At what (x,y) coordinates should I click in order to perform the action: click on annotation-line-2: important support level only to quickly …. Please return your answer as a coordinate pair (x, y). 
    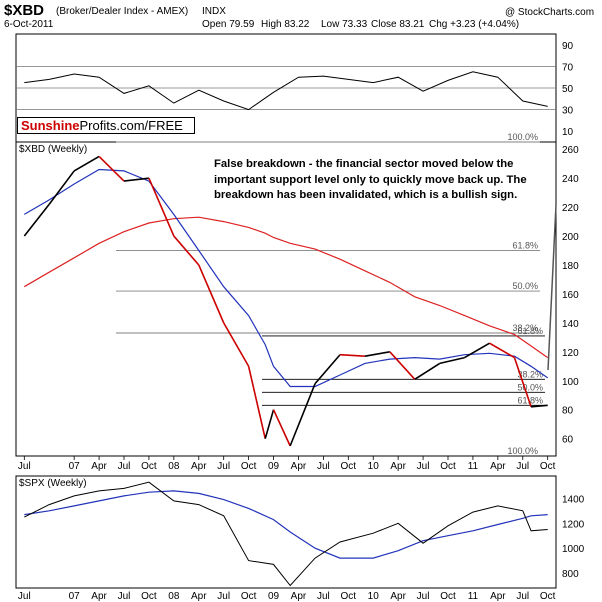
    Looking at the image, I should click on (370, 179).